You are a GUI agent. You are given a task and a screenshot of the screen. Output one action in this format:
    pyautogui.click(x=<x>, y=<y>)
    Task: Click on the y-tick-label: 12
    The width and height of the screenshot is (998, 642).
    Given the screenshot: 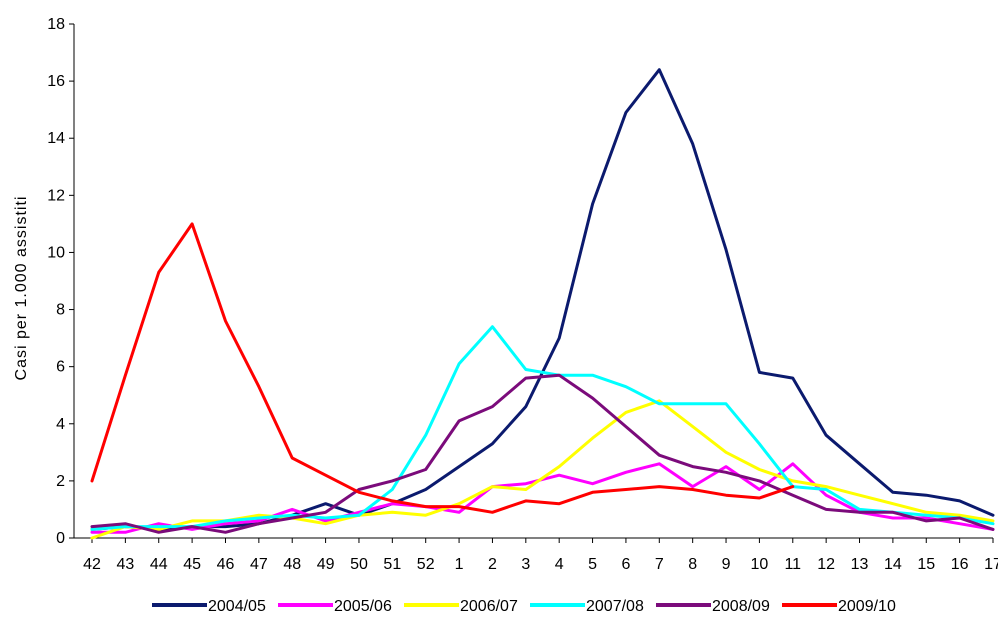 What is the action you would take?
    pyautogui.click(x=56, y=195)
    